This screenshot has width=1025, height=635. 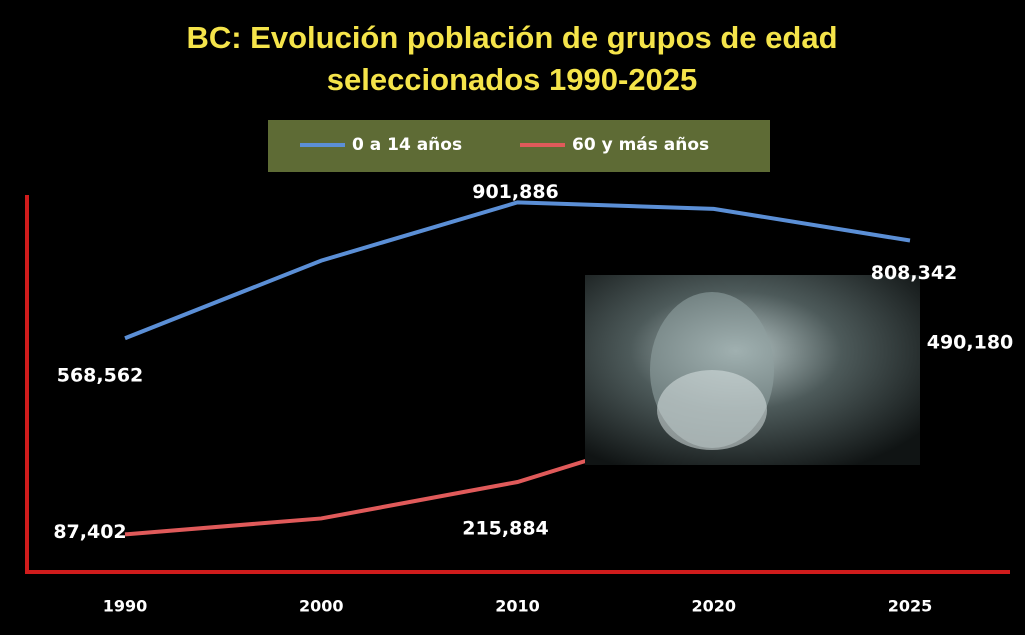 I want to click on x-tick-label: 2010, so click(x=517, y=606).